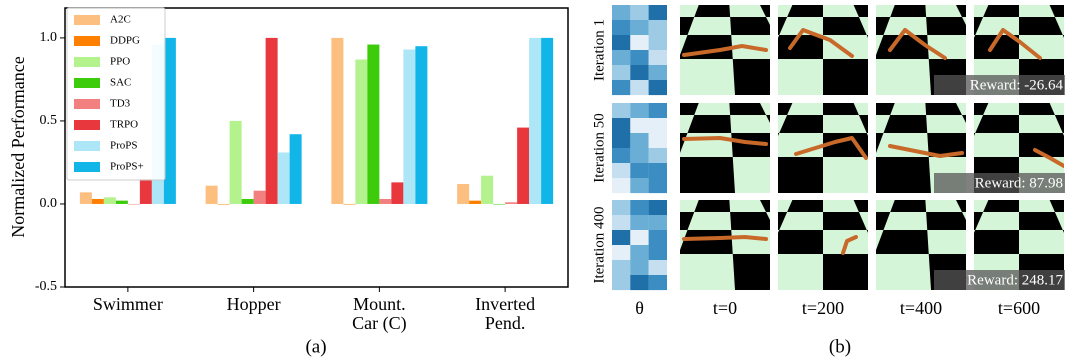 The image size is (1065, 360). Describe the element at coordinates (124, 146) in the screenshot. I see `legend-label: ProPS` at that location.